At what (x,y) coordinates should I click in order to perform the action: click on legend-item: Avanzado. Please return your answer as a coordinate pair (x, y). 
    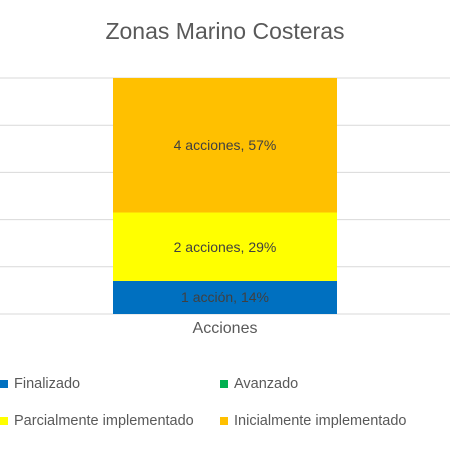
    Looking at the image, I should click on (259, 384).